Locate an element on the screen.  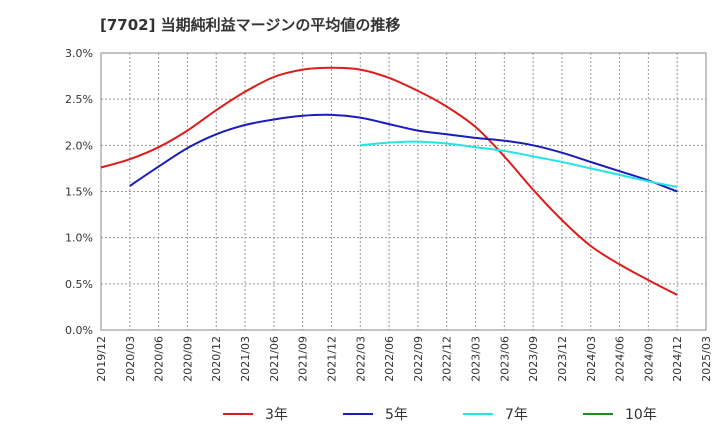
legend-label-1: 5年 is located at coordinates (396, 415).